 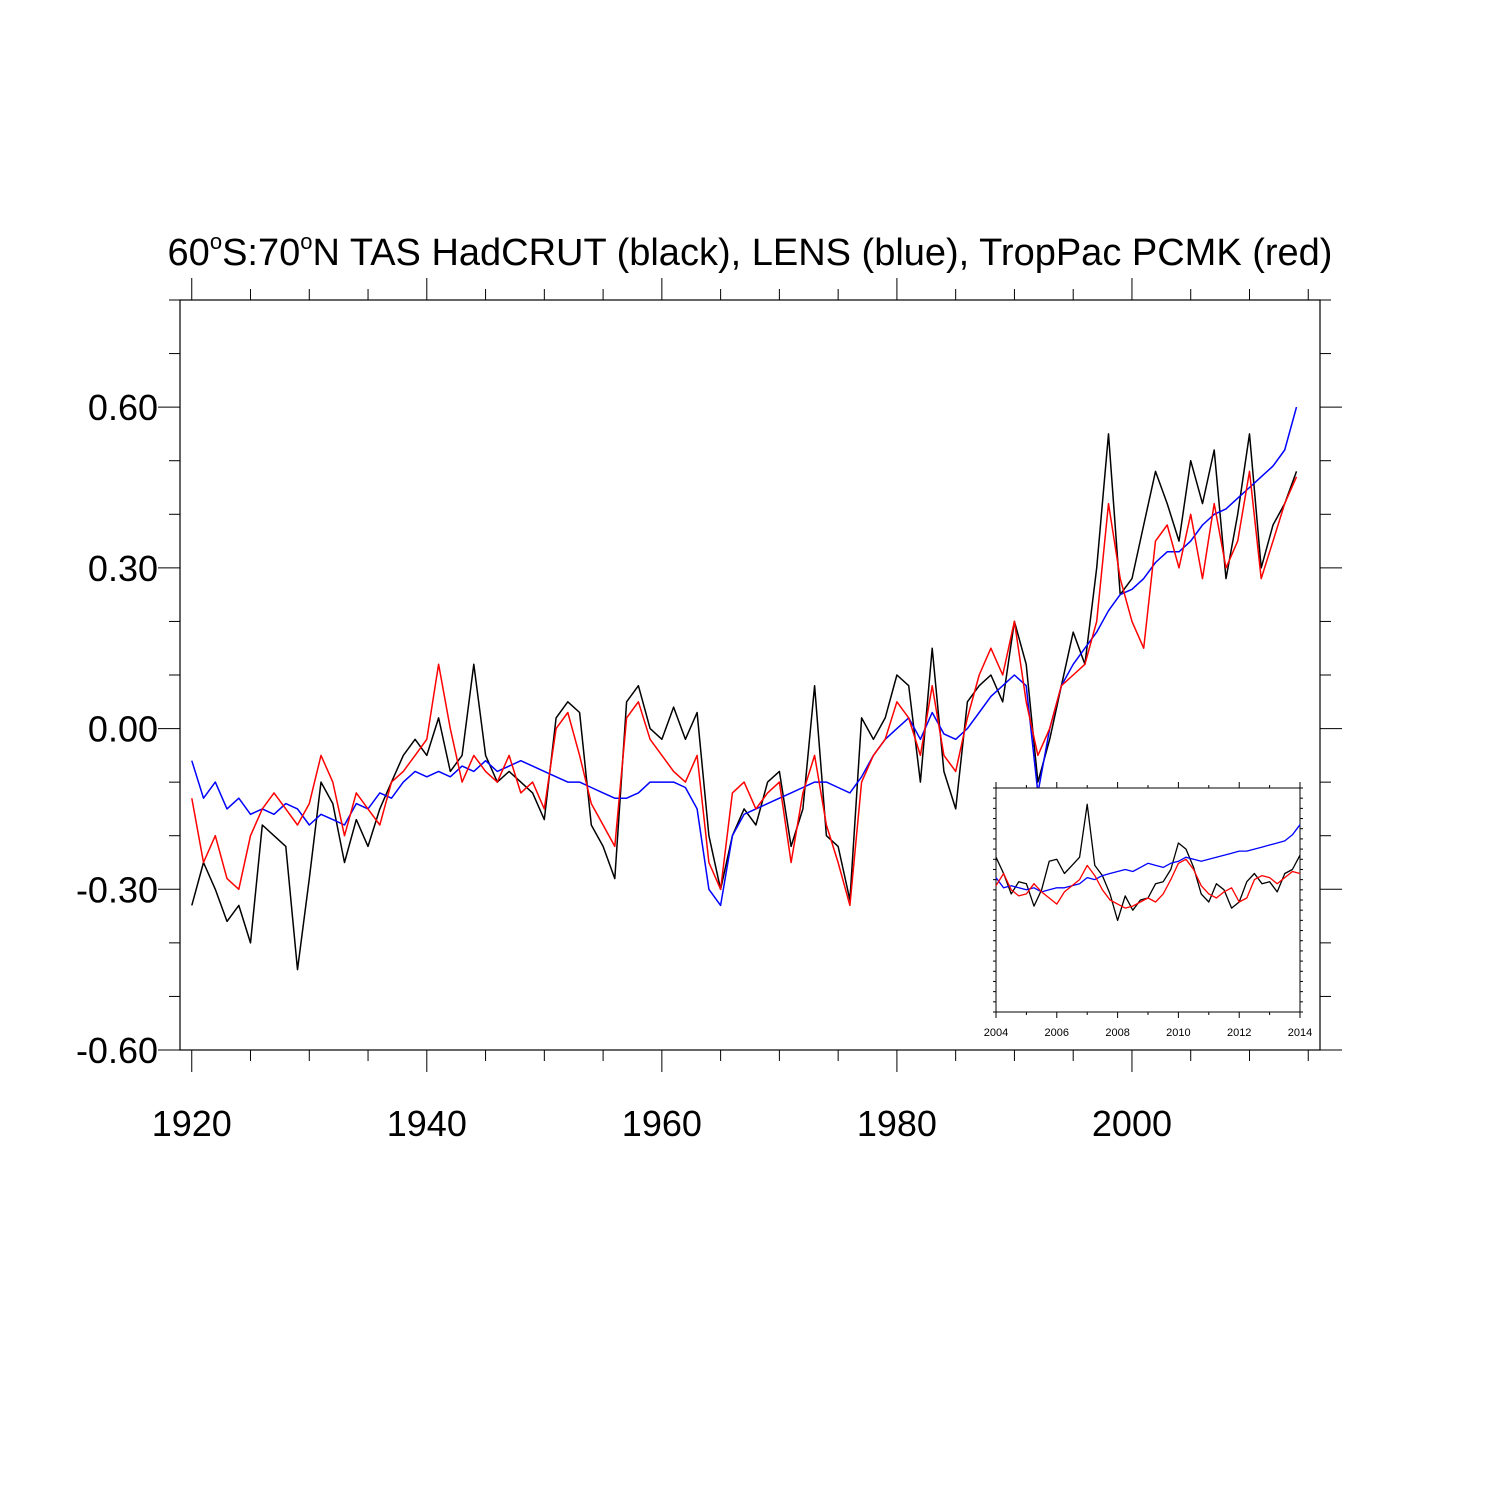 I want to click on title-part2: S:70, so click(x=261, y=253).